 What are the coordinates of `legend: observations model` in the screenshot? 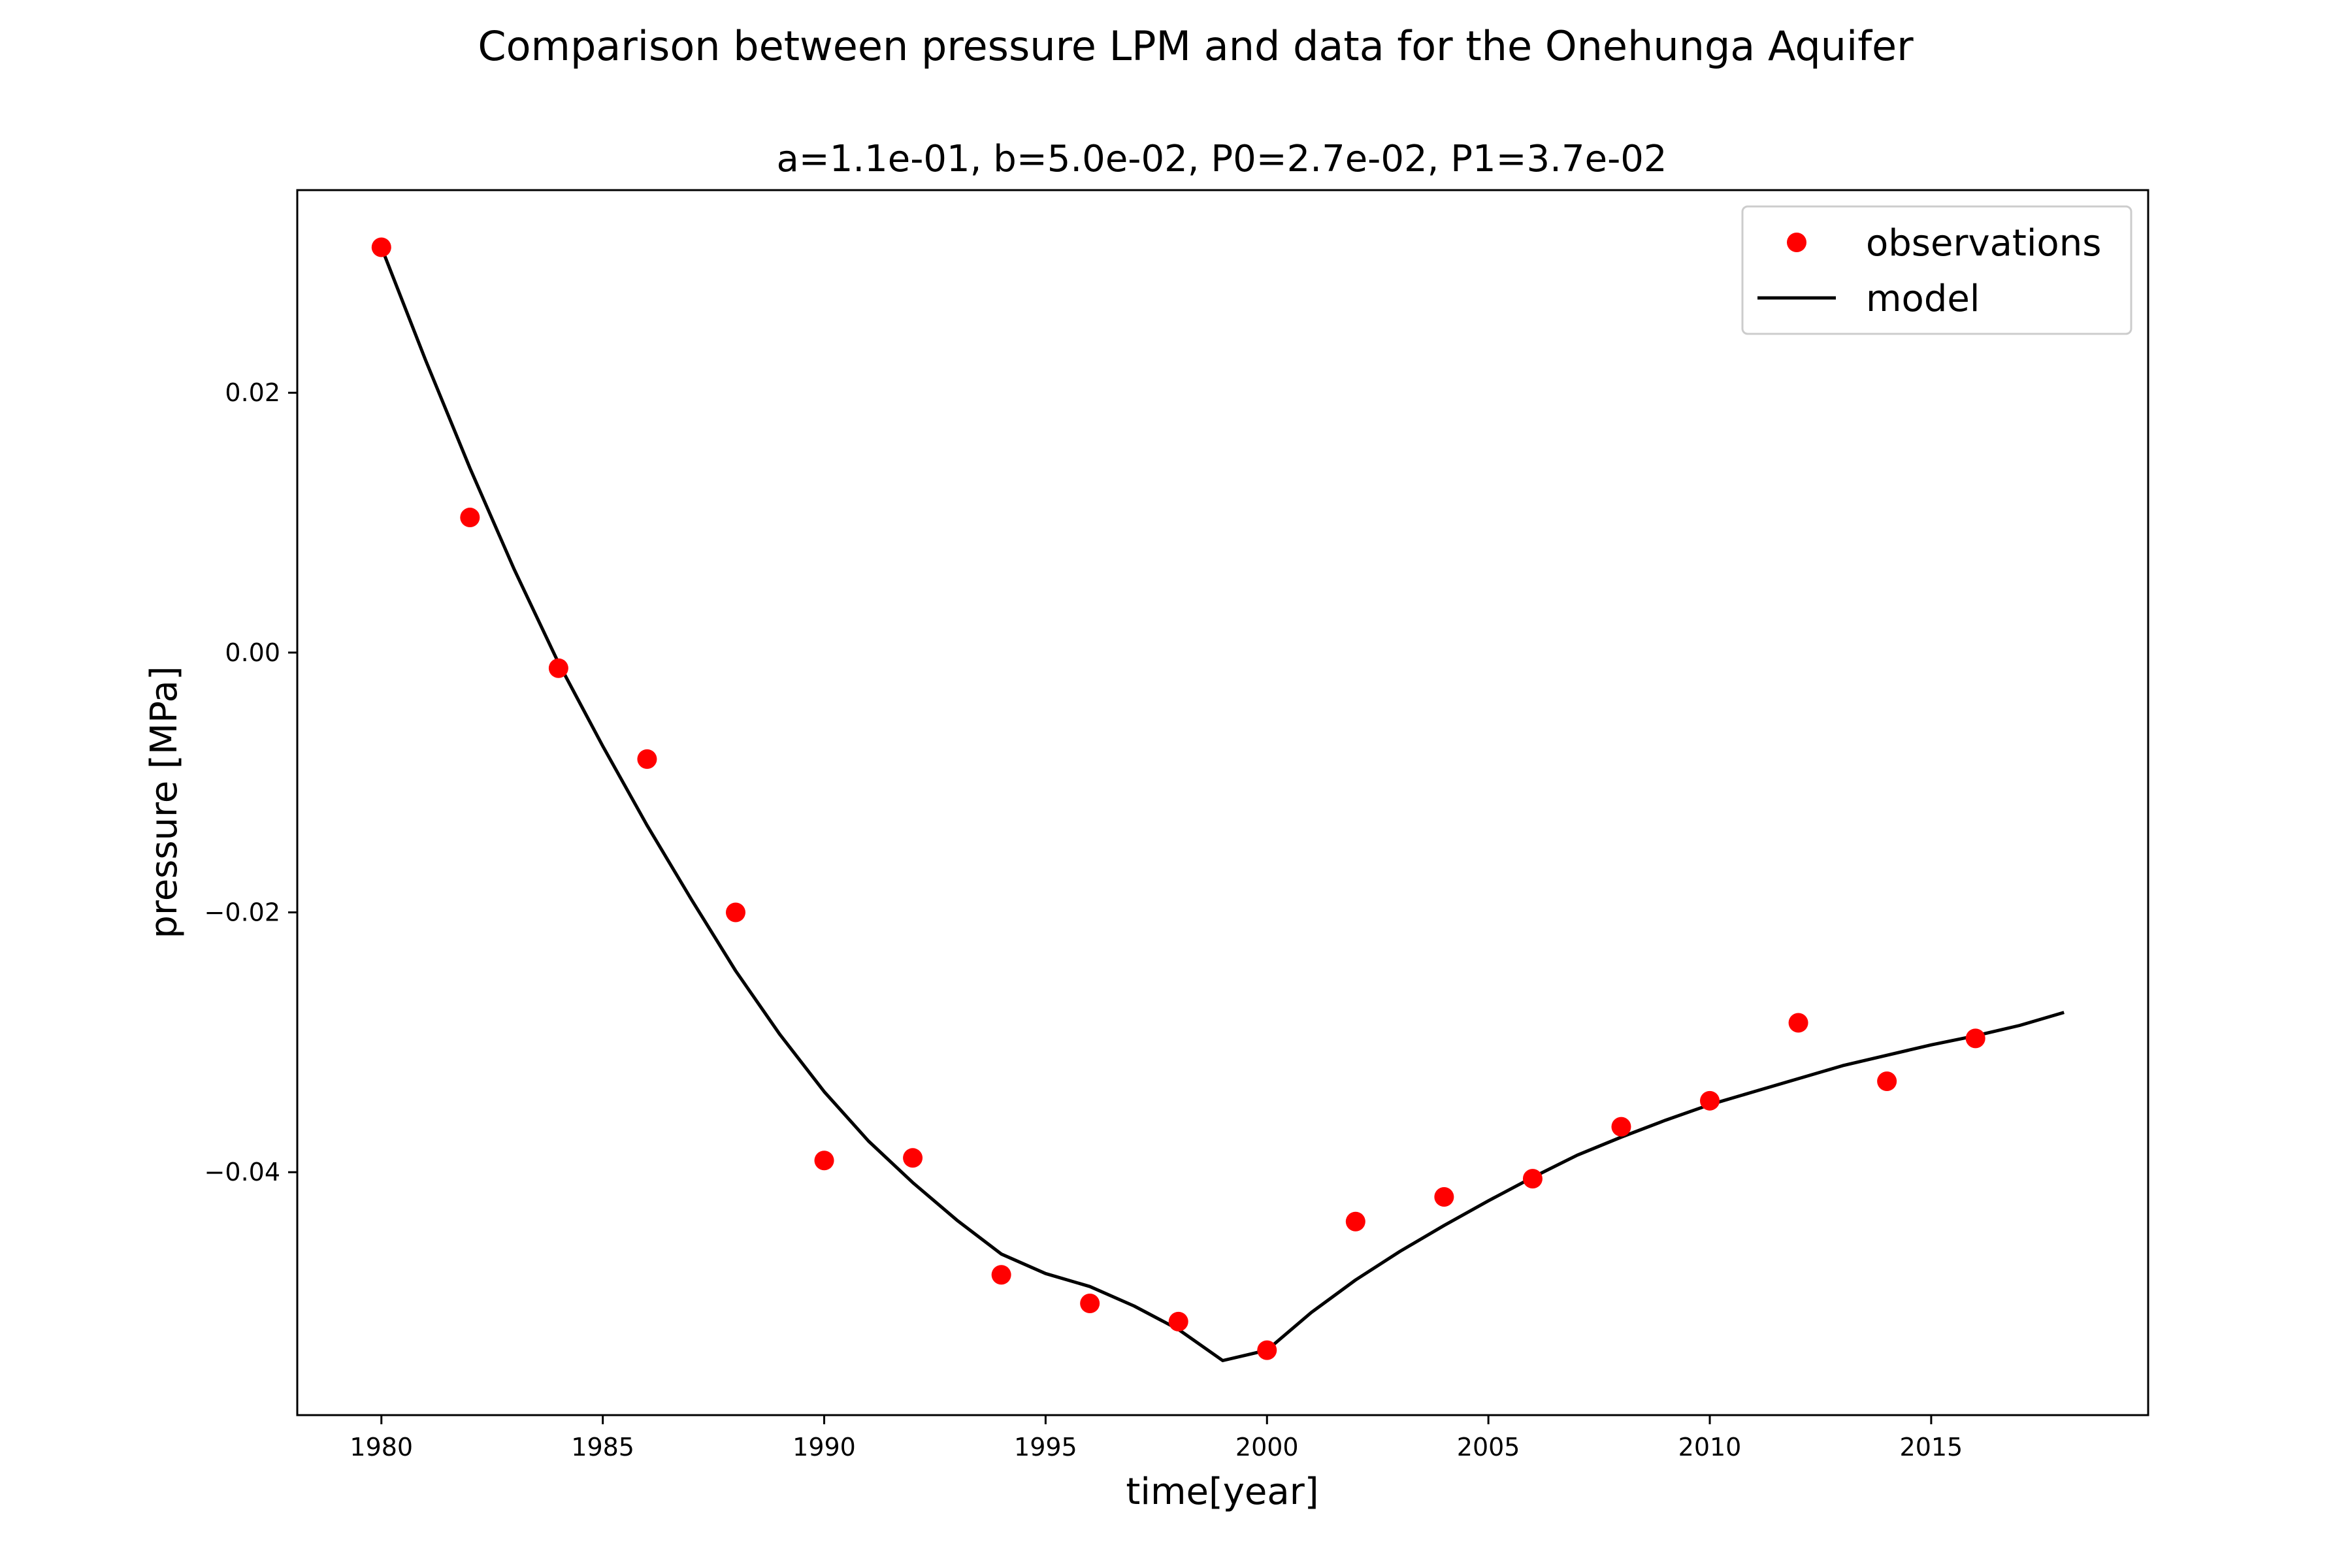 It's located at (1936, 270).